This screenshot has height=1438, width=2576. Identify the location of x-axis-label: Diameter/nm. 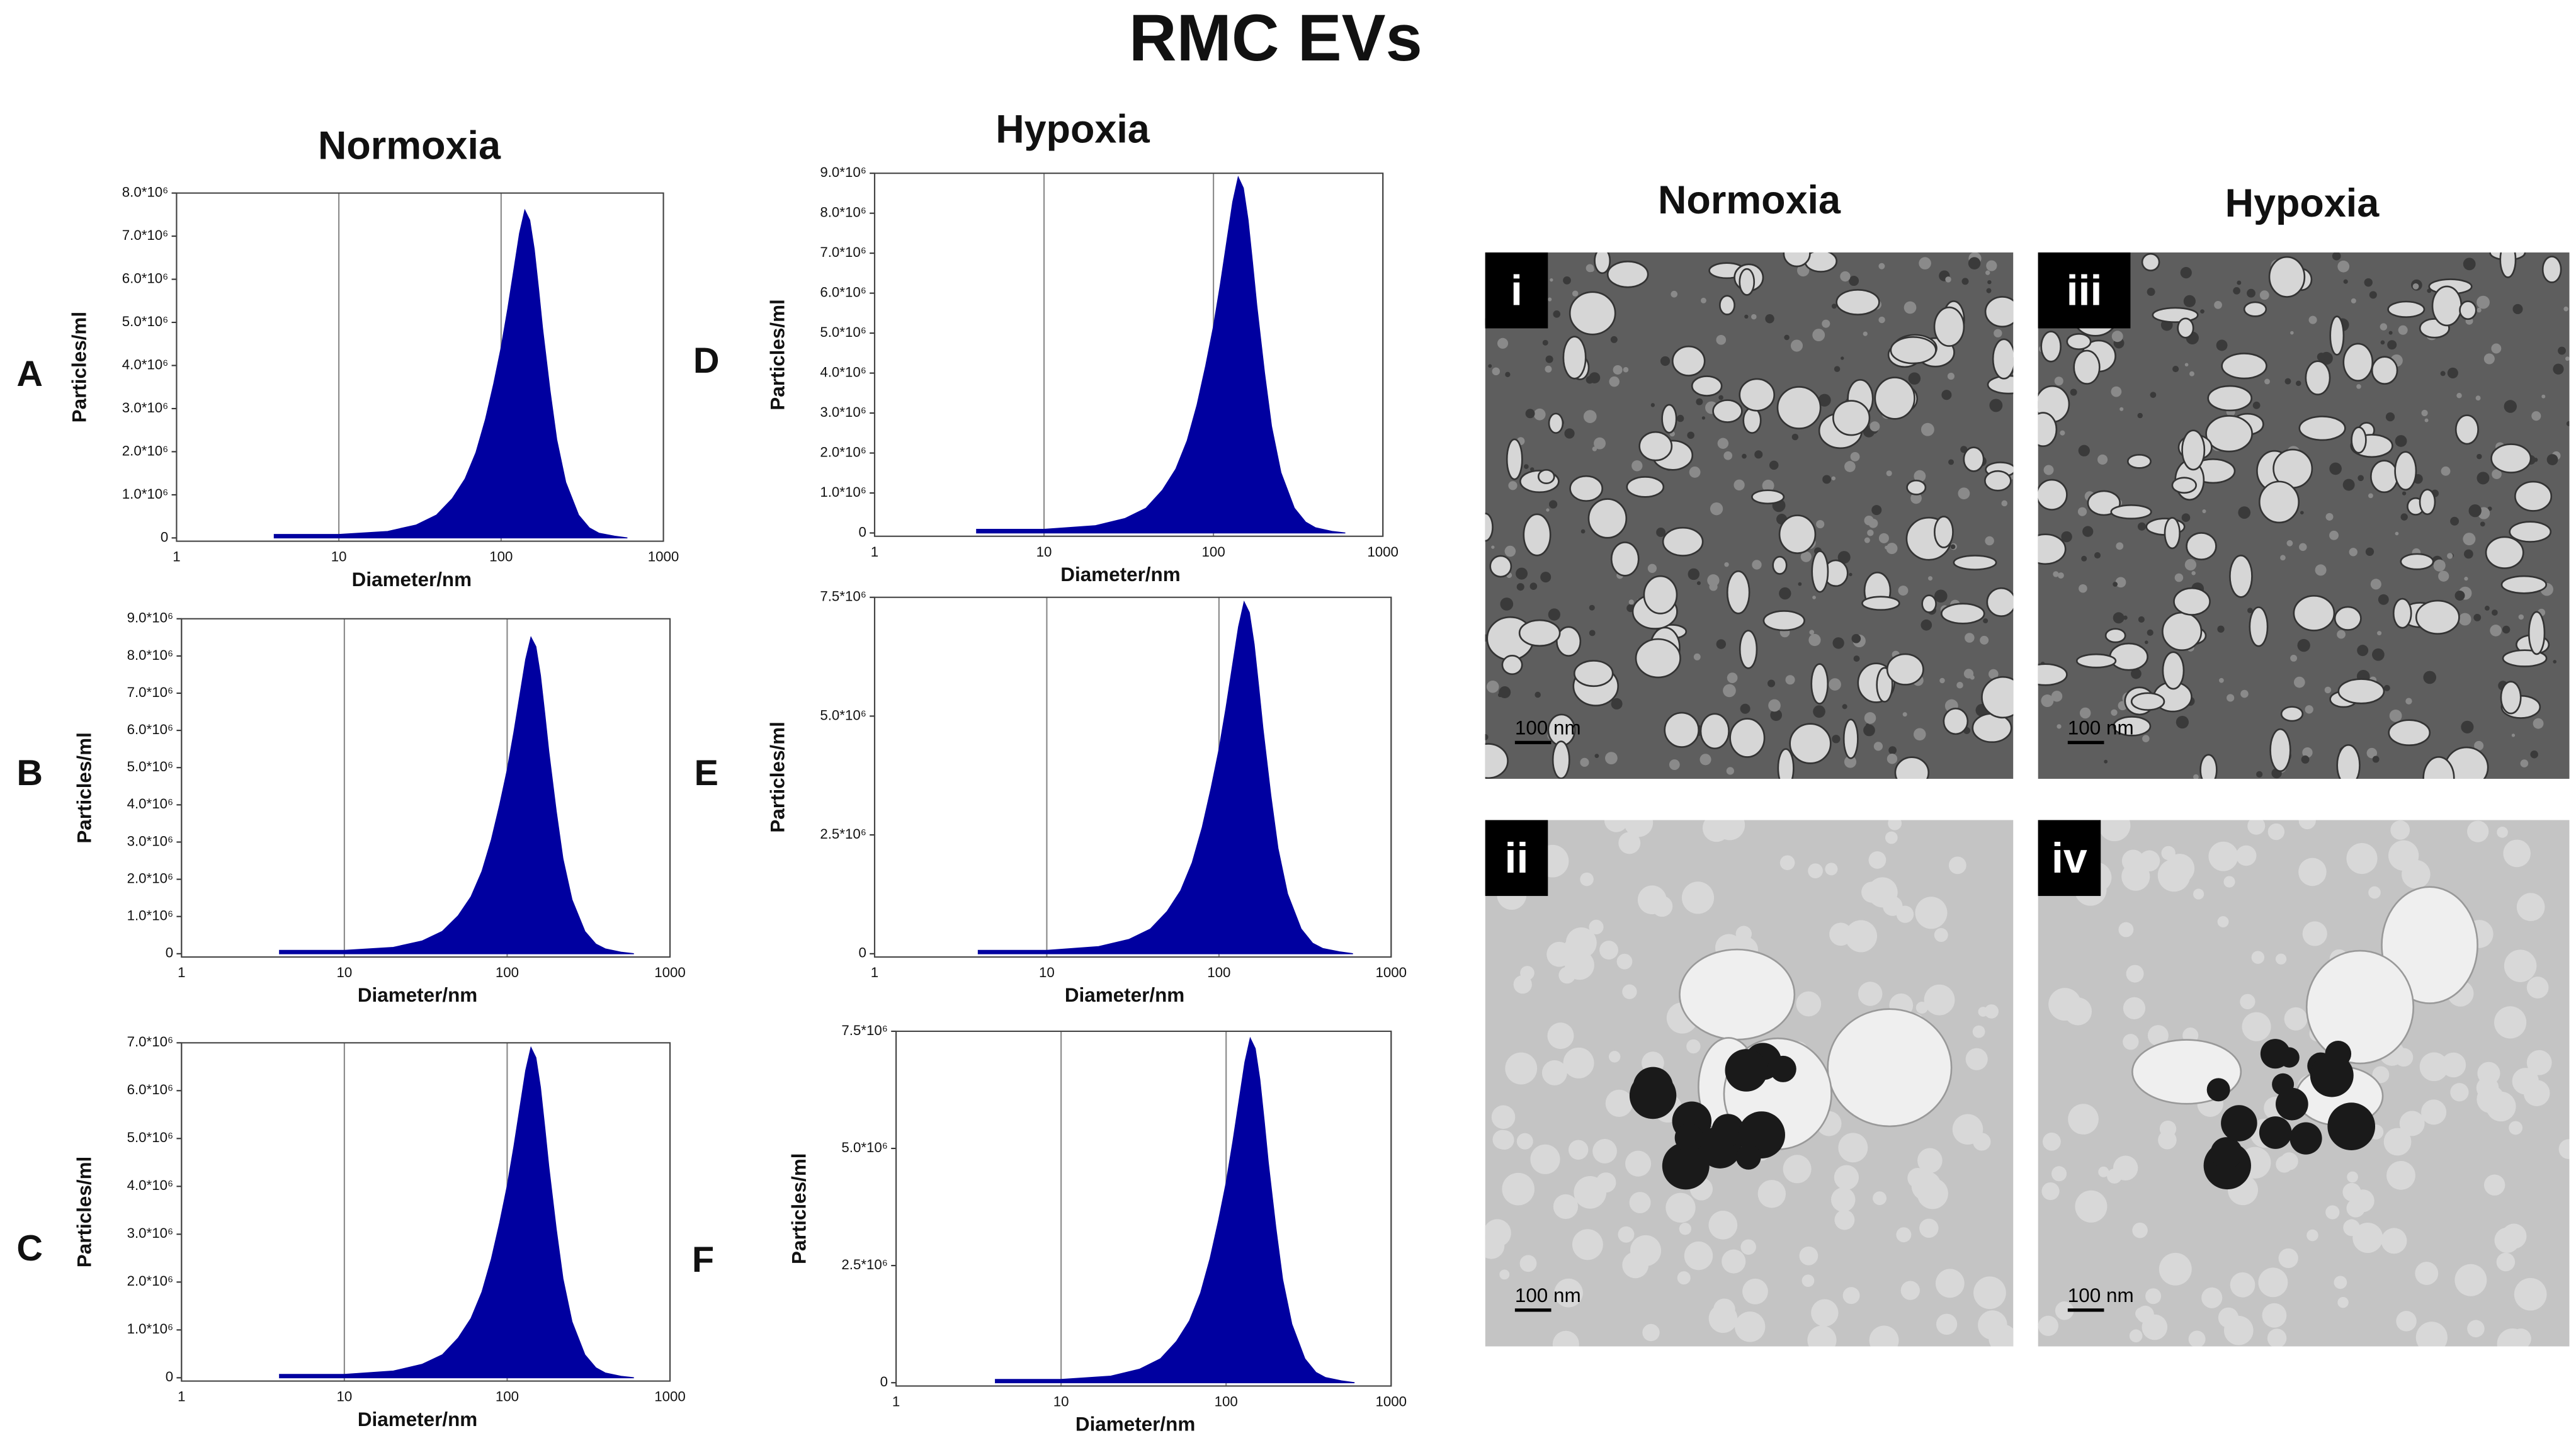
(1135, 1424).